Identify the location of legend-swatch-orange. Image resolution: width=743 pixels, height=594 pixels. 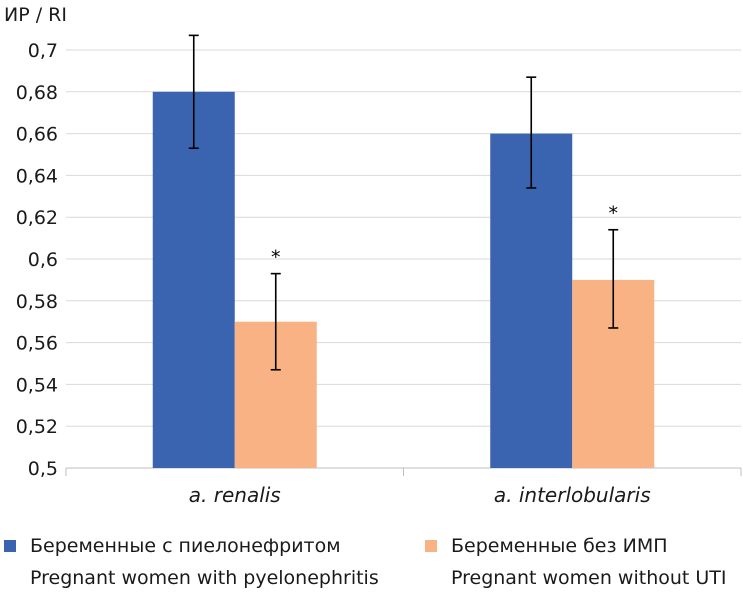
(431, 546).